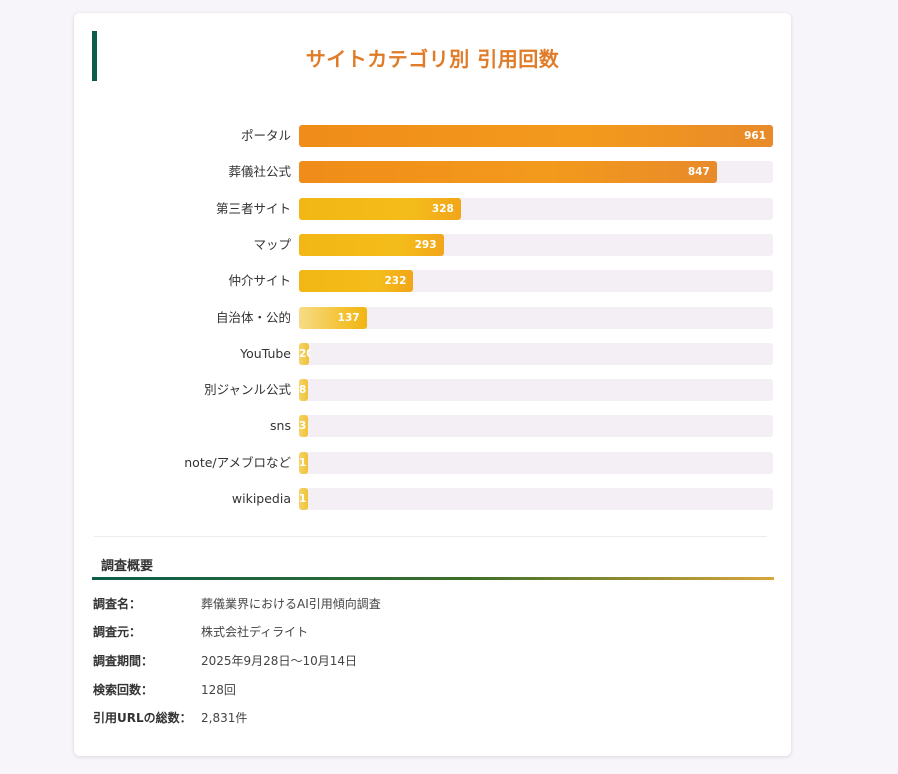 This screenshot has width=898, height=774. I want to click on bar-value-label: 8, so click(303, 390).